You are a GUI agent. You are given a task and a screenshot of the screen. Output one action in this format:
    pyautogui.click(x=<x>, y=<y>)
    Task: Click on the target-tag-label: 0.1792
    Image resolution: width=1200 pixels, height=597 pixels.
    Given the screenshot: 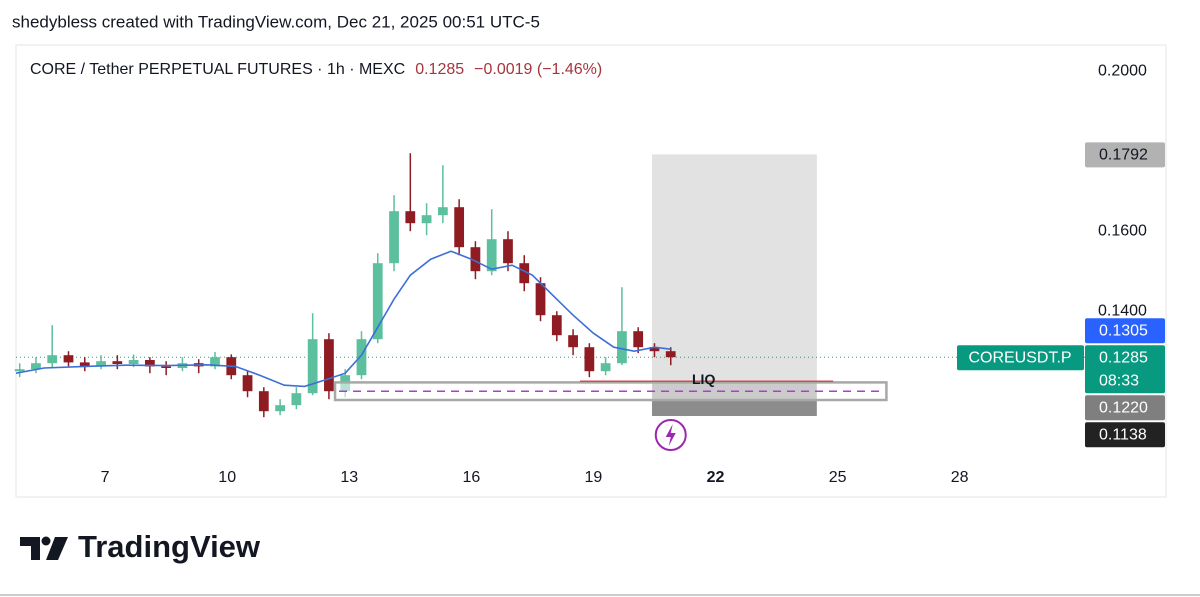 What is the action you would take?
    pyautogui.click(x=1123, y=155)
    